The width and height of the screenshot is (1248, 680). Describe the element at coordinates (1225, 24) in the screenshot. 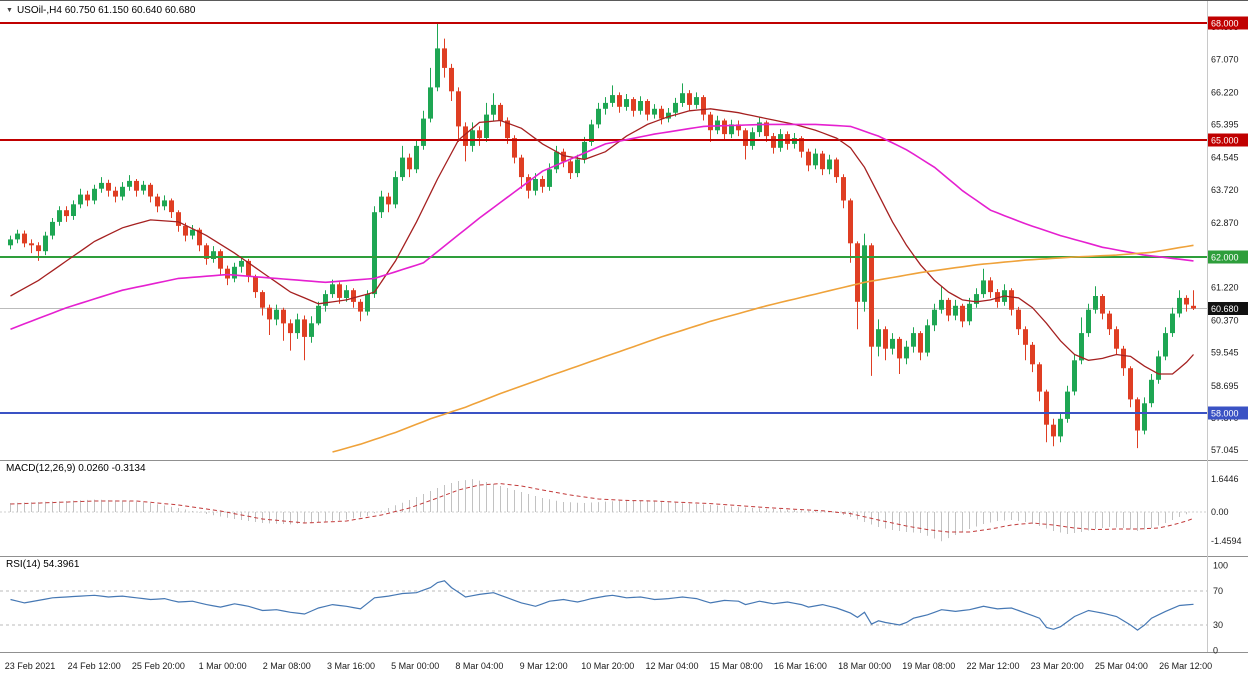

I see `price-badge-label: 68.000` at that location.